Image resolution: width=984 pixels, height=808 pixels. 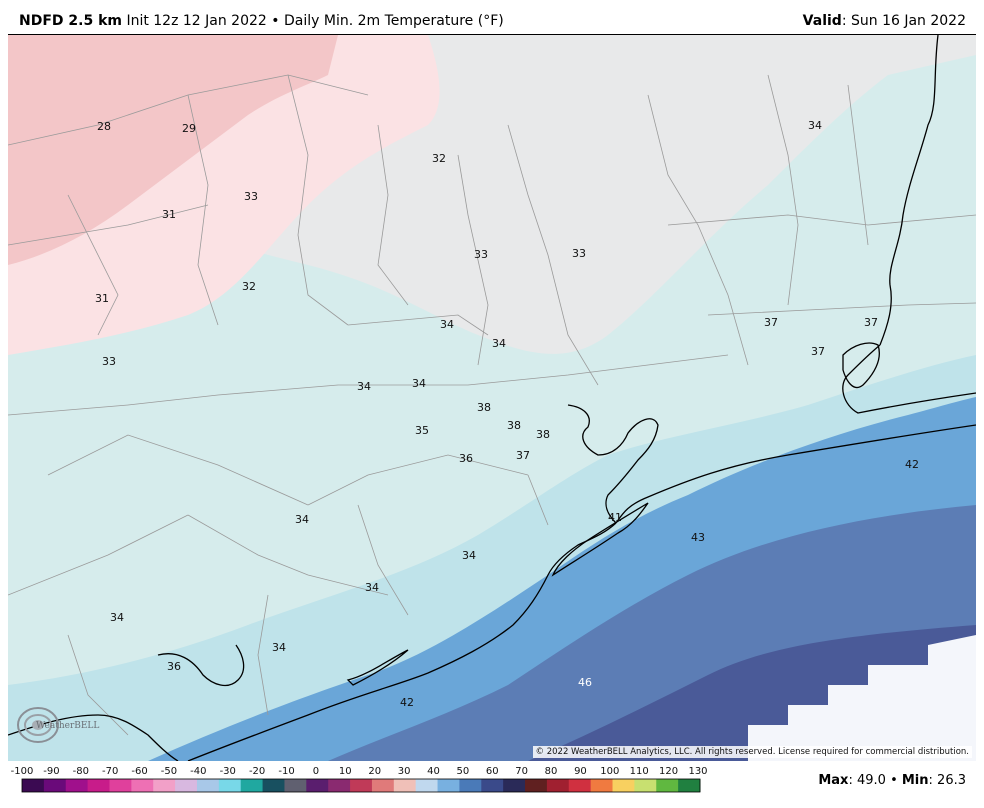 What do you see at coordinates (912, 464) in the screenshot?
I see `temp-label: 42` at bounding box center [912, 464].